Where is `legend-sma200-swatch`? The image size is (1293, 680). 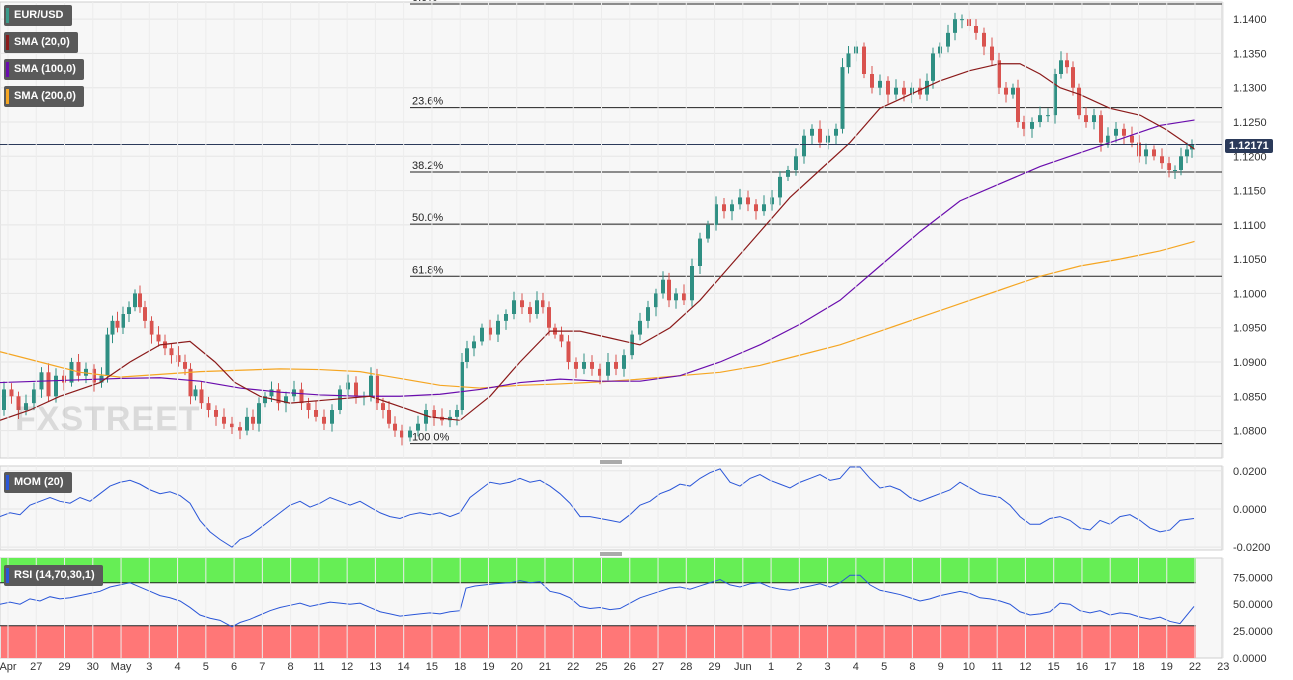 legend-sma200-swatch is located at coordinates (7, 96).